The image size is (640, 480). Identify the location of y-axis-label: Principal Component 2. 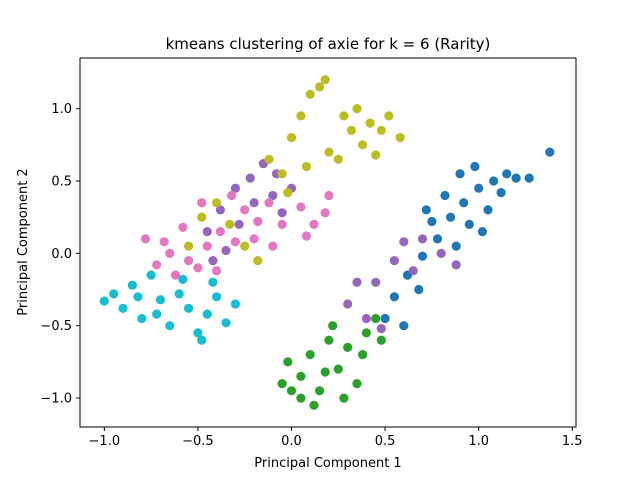
(23, 241).